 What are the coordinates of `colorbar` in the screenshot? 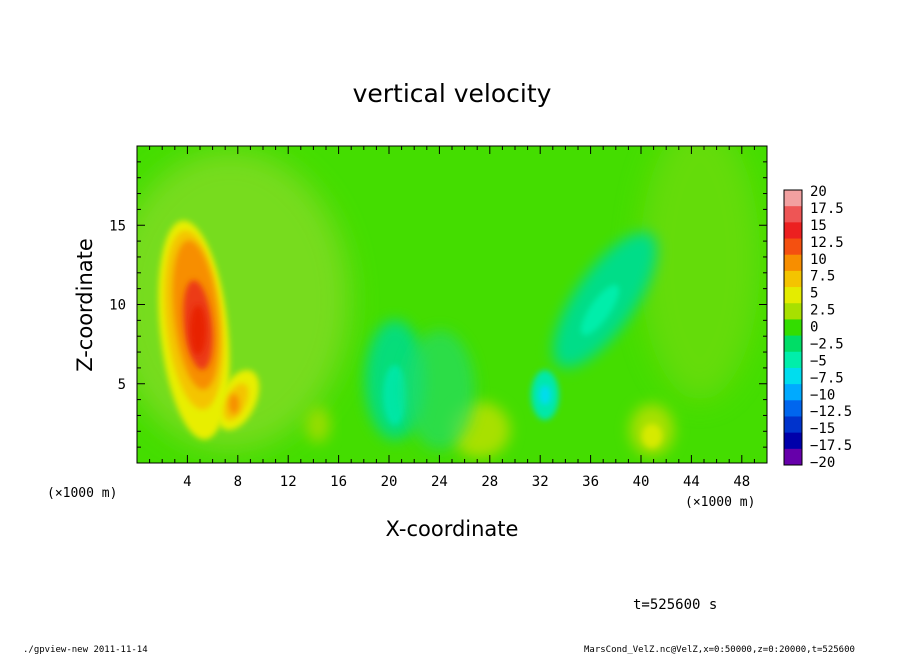 It's located at (793, 327).